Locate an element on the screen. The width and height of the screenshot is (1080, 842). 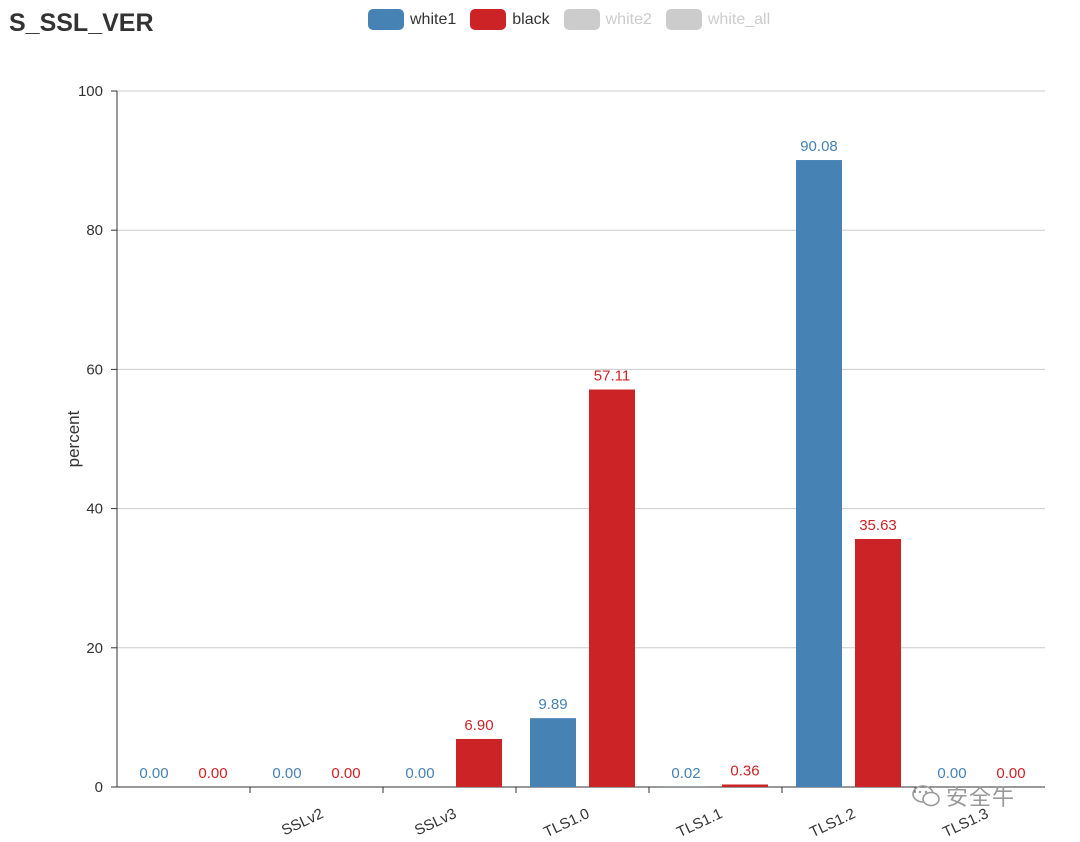
legend-item-white2: white2 is located at coordinates (607, 19).